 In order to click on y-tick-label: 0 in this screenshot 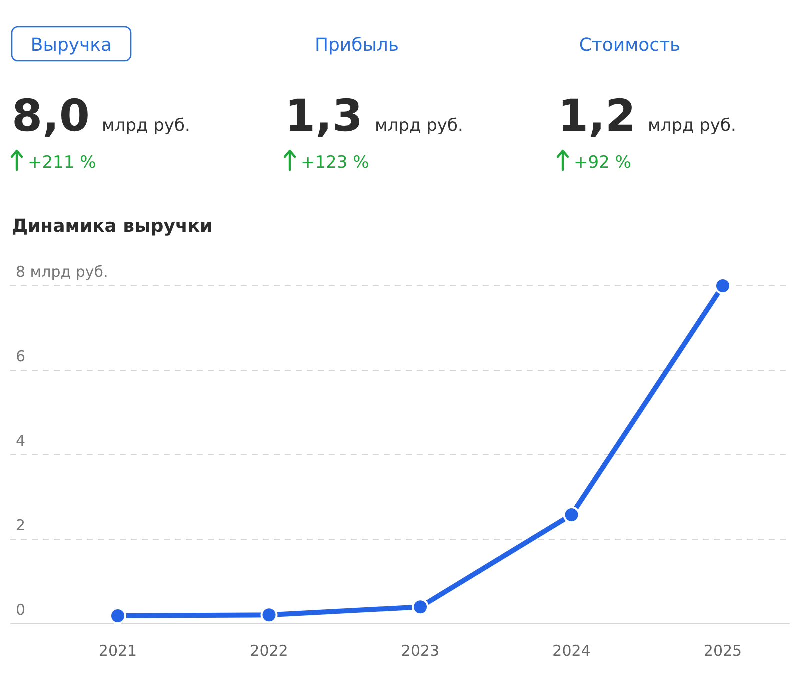, I will do `click(21, 610)`.